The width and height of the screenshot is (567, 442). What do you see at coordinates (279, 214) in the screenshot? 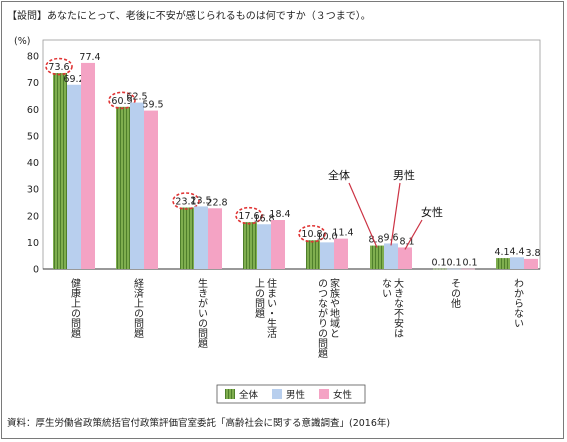
I see `data-label: 18.4` at bounding box center [279, 214].